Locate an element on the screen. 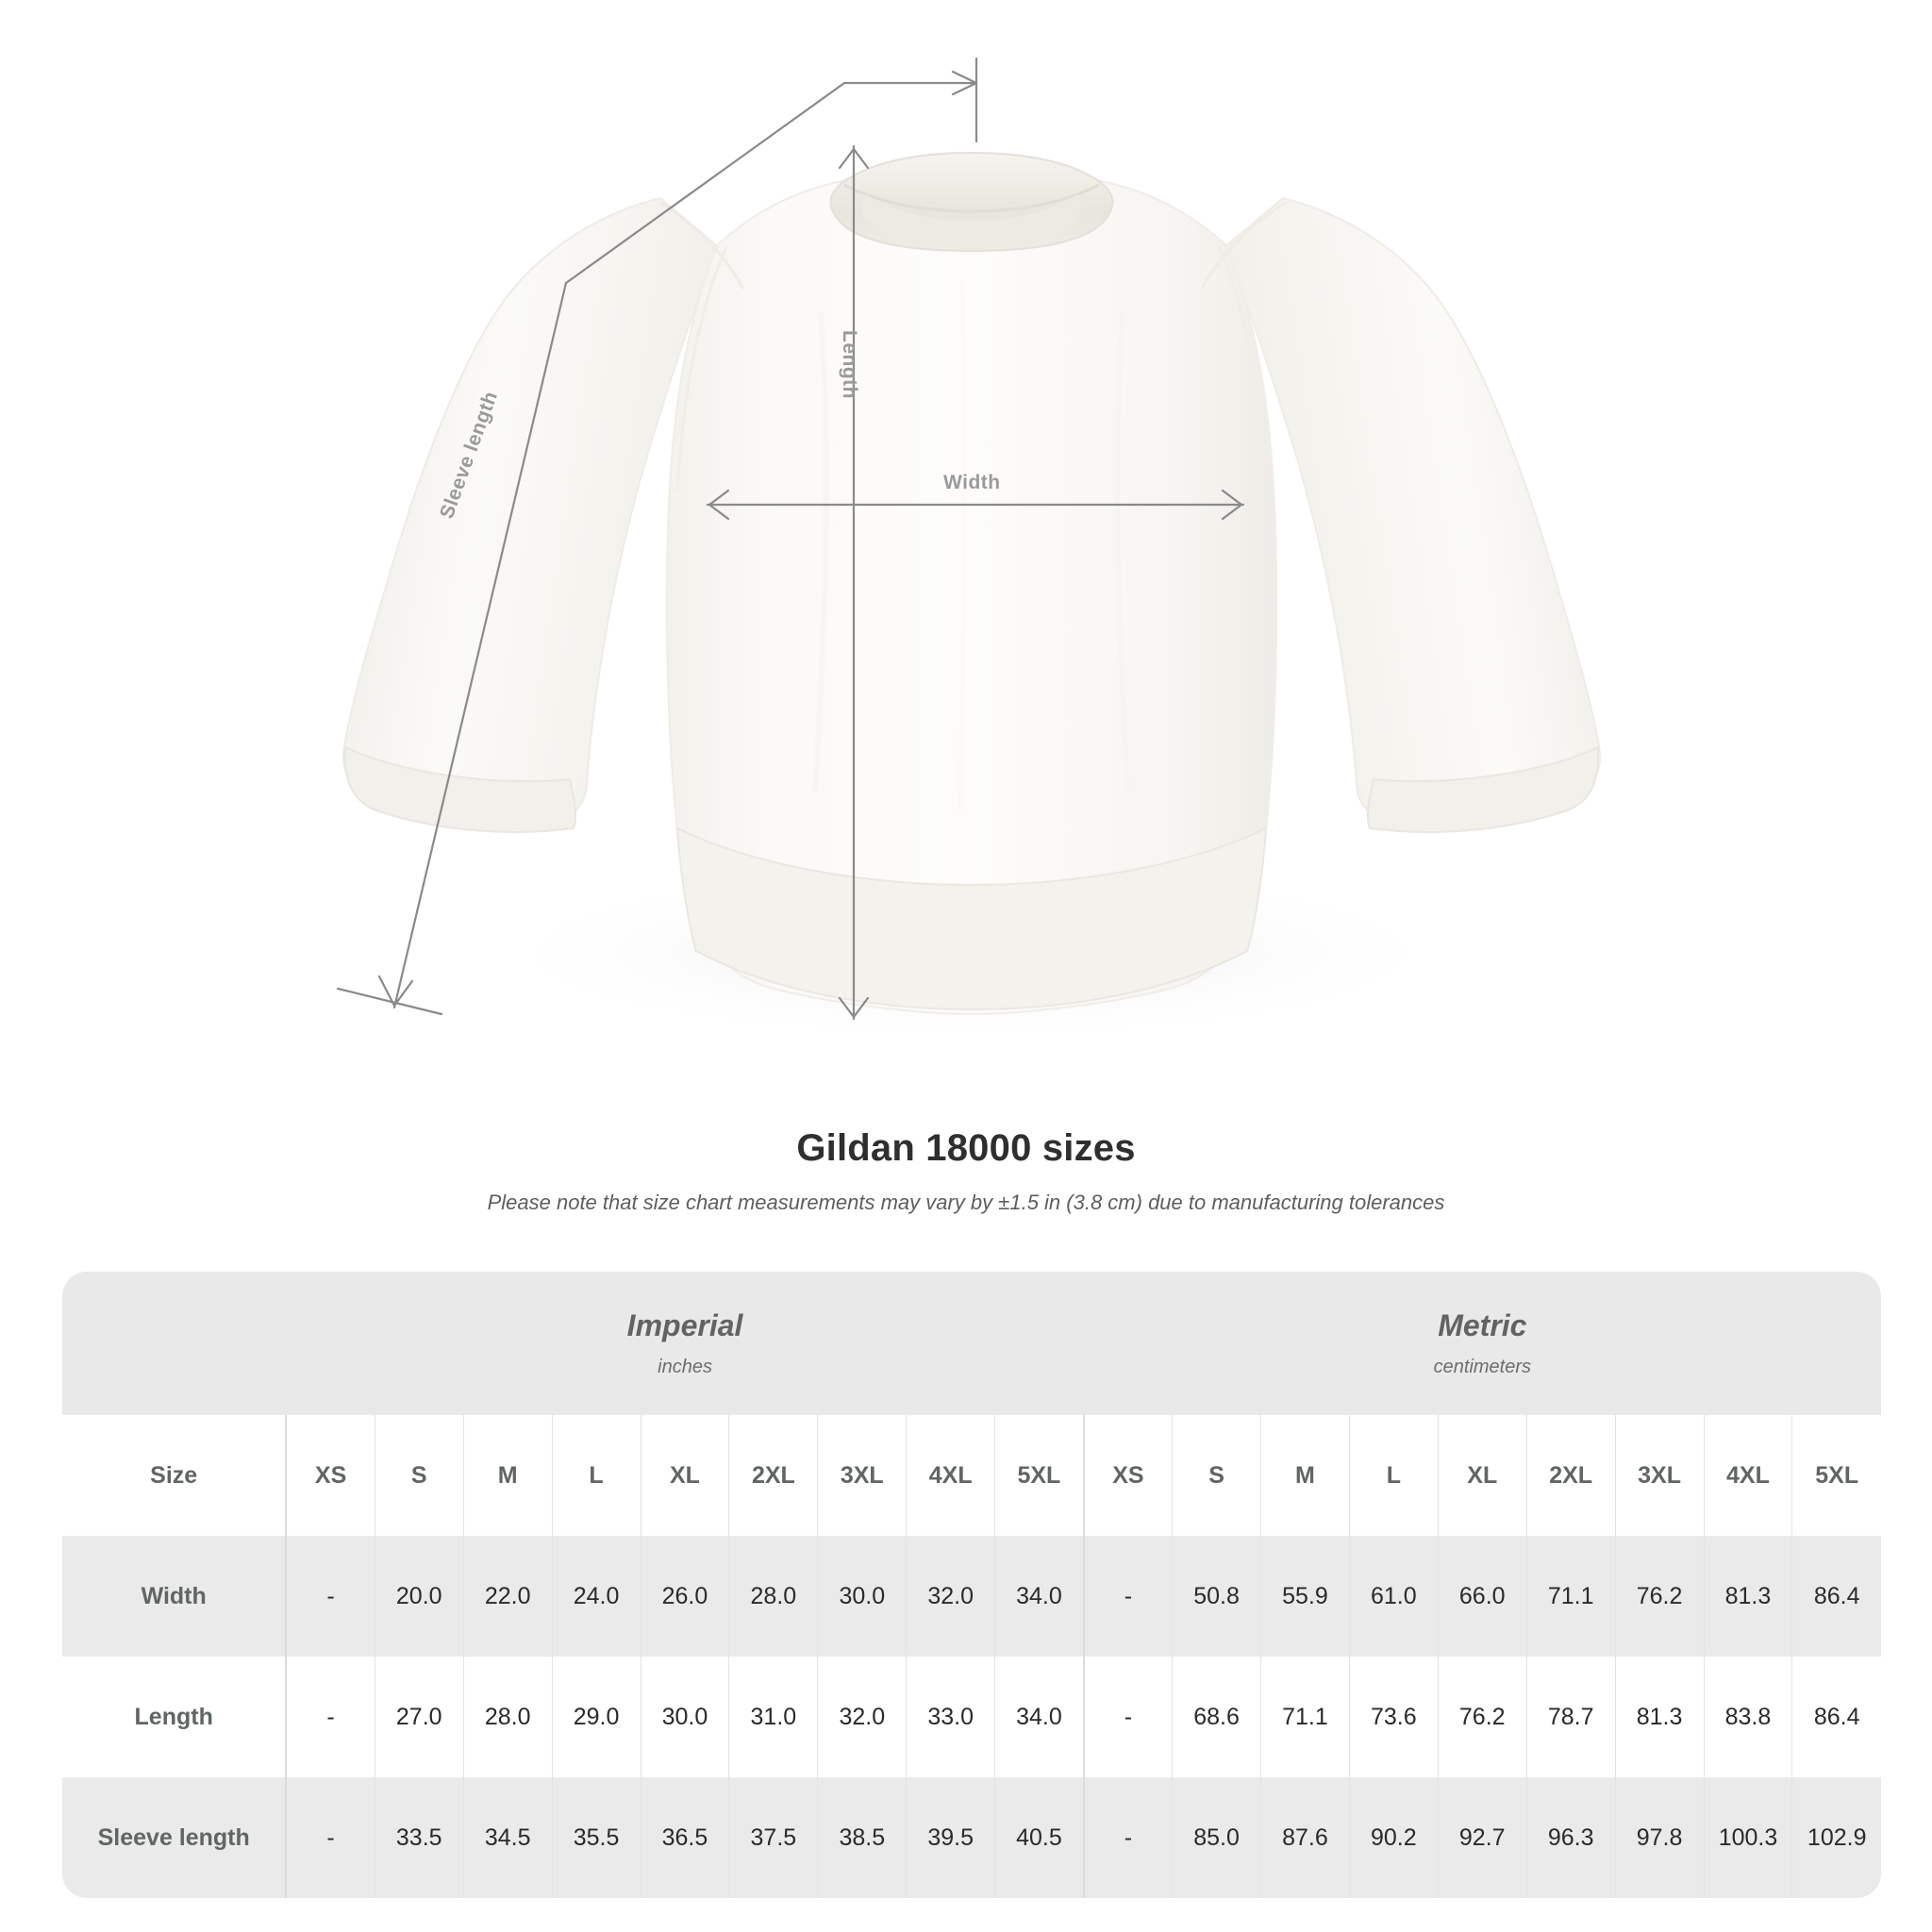 Image resolution: width=1932 pixels, height=1932 pixels. unit-header-row: Imperial inches Metric centimeters is located at coordinates (971, 1343).